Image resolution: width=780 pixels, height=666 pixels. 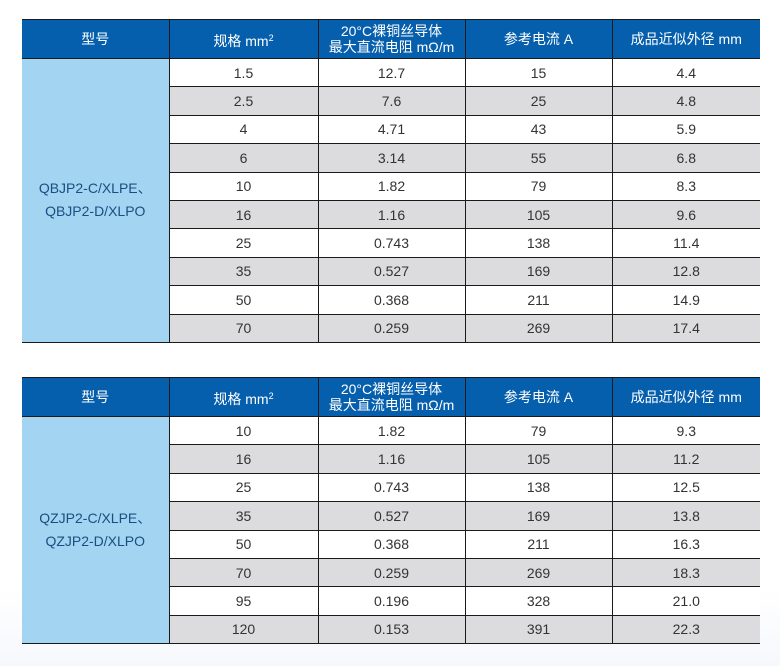 I want to click on table-row: 2.5 7.6 25 4.8, so click(x=391, y=101).